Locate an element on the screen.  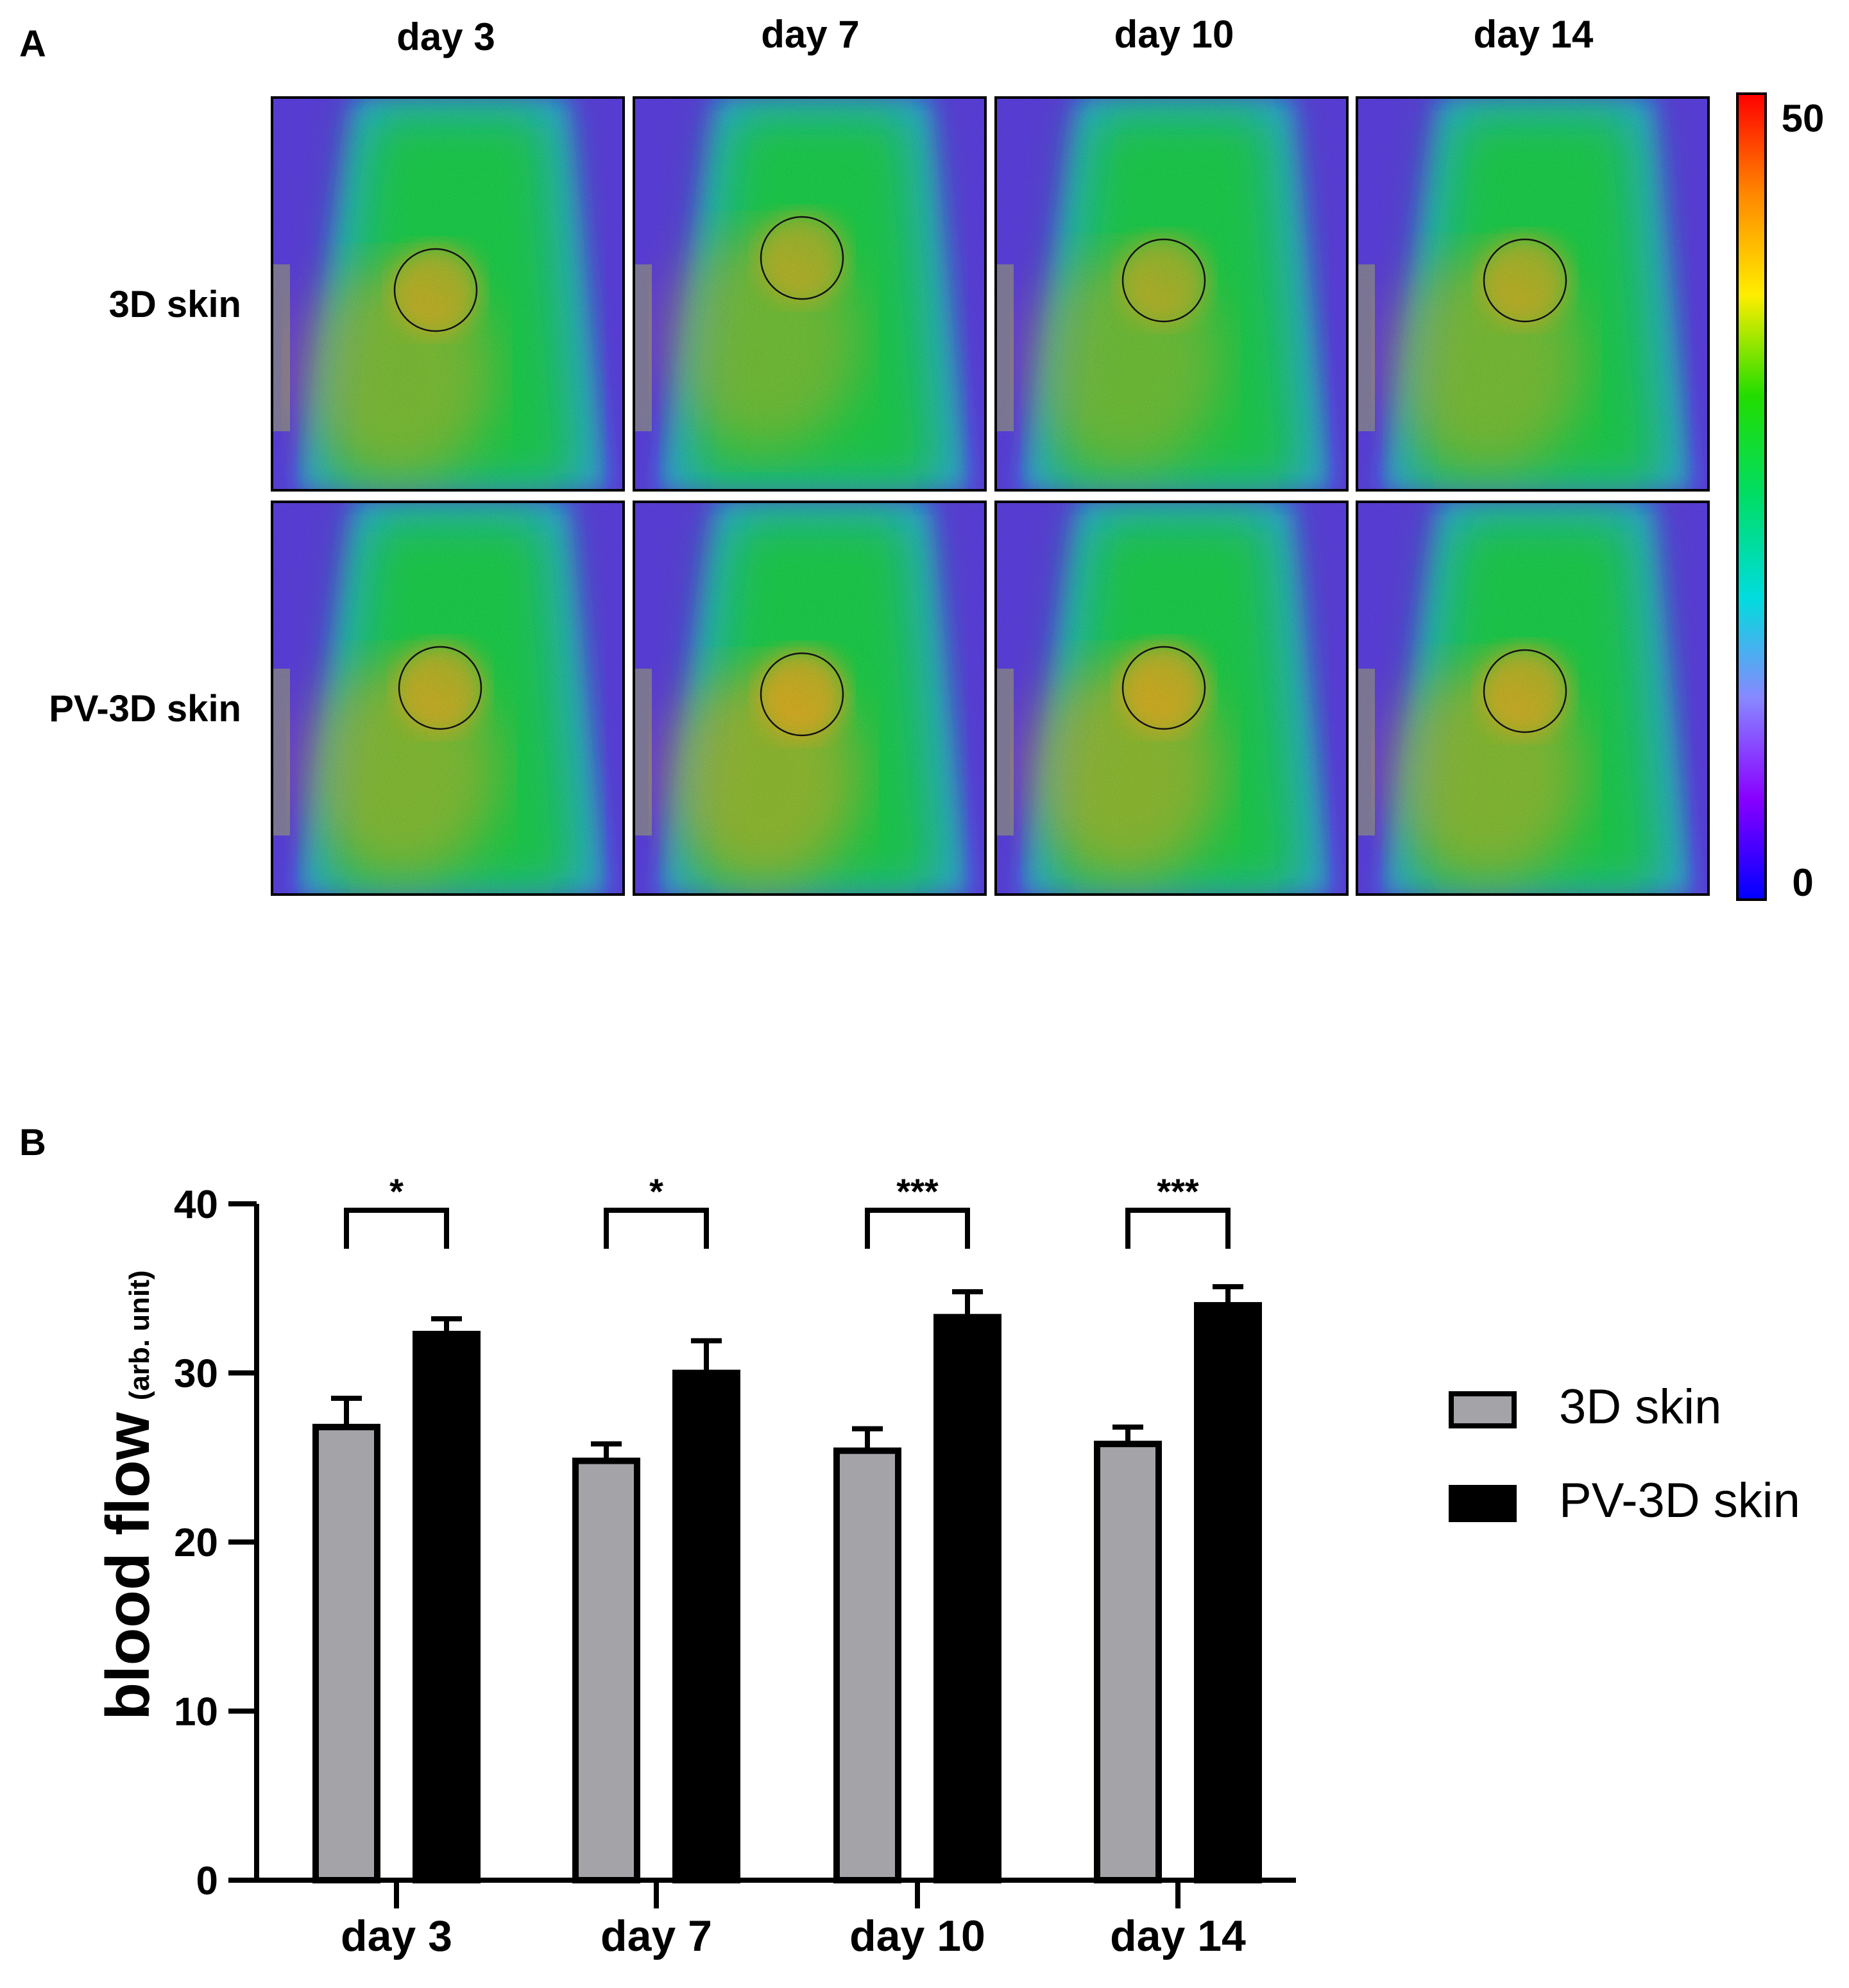
legend-swatch-3d-skin is located at coordinates (1483, 1409).